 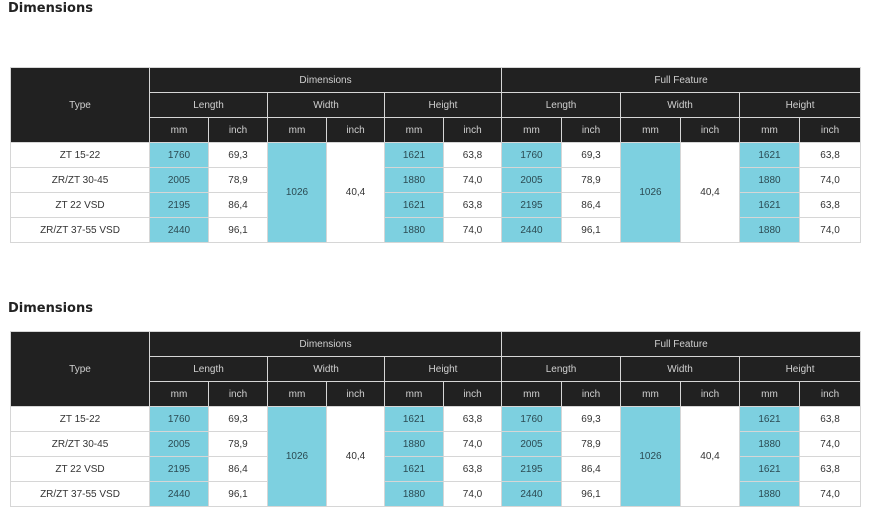 I want to click on ff-length-mm-cell: 1760, so click(x=531, y=419).